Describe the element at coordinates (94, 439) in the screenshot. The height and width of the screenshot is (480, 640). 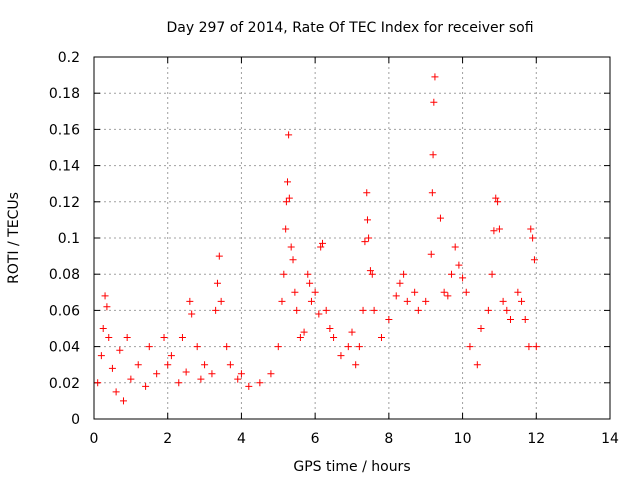
I see `x-tick-label: 0` at that location.